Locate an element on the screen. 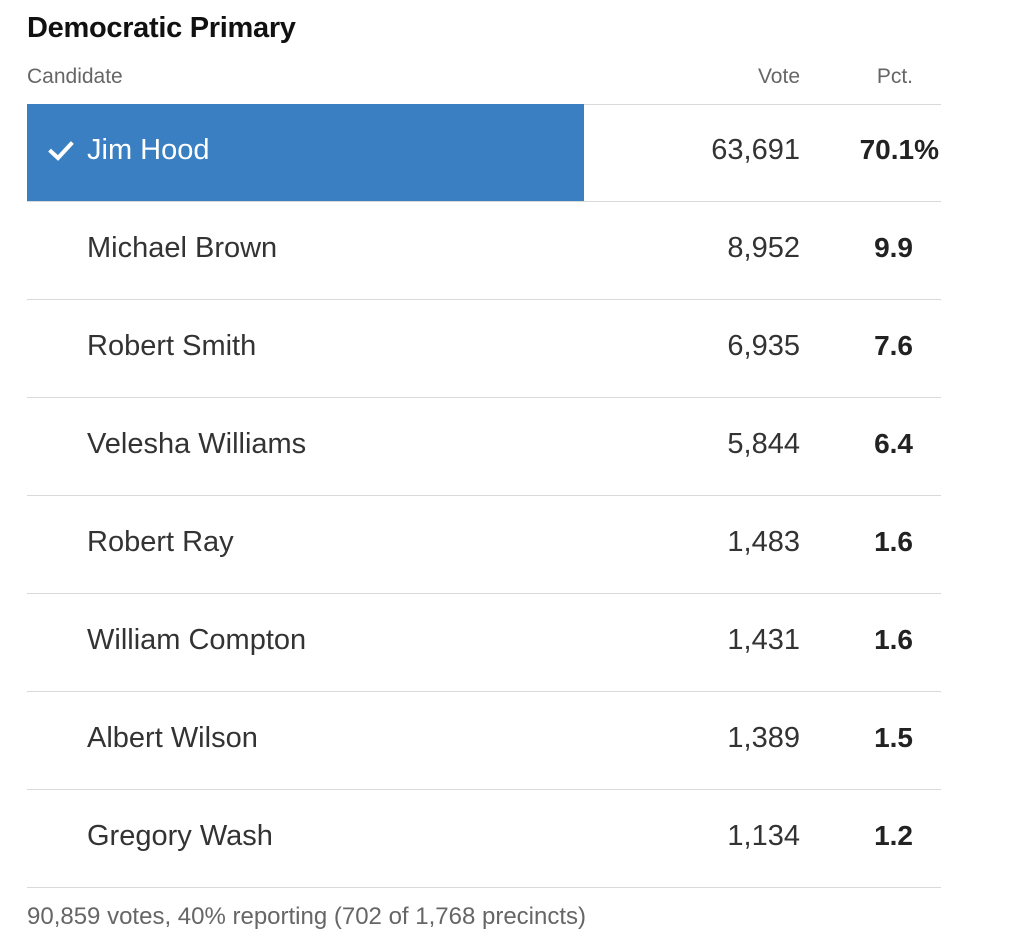 The image size is (1024, 945). candidate-pct: 70.1% is located at coordinates (899, 149).